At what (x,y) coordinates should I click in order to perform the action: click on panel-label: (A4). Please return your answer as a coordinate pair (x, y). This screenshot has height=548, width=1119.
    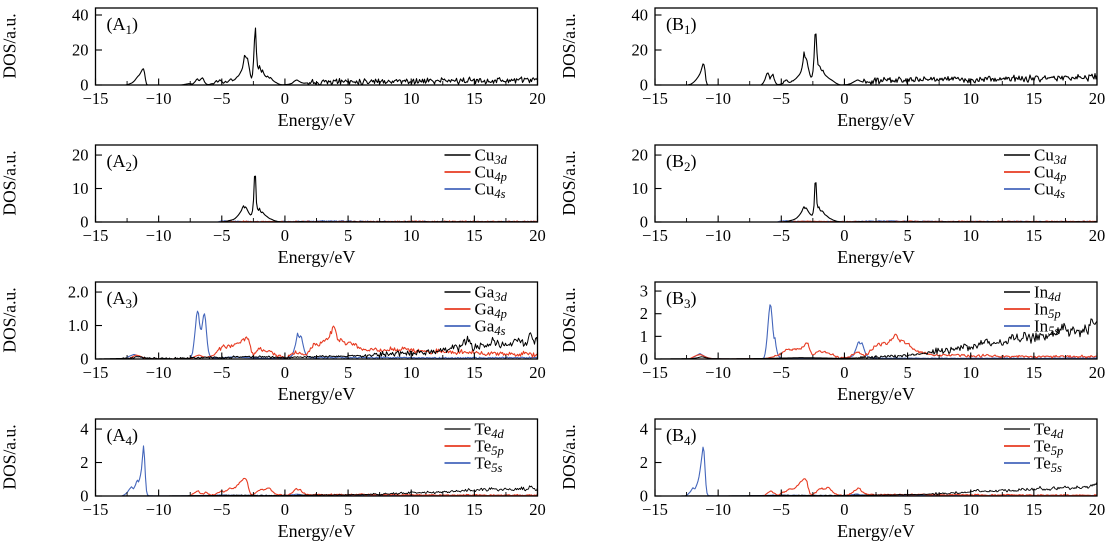
    Looking at the image, I should click on (123, 436).